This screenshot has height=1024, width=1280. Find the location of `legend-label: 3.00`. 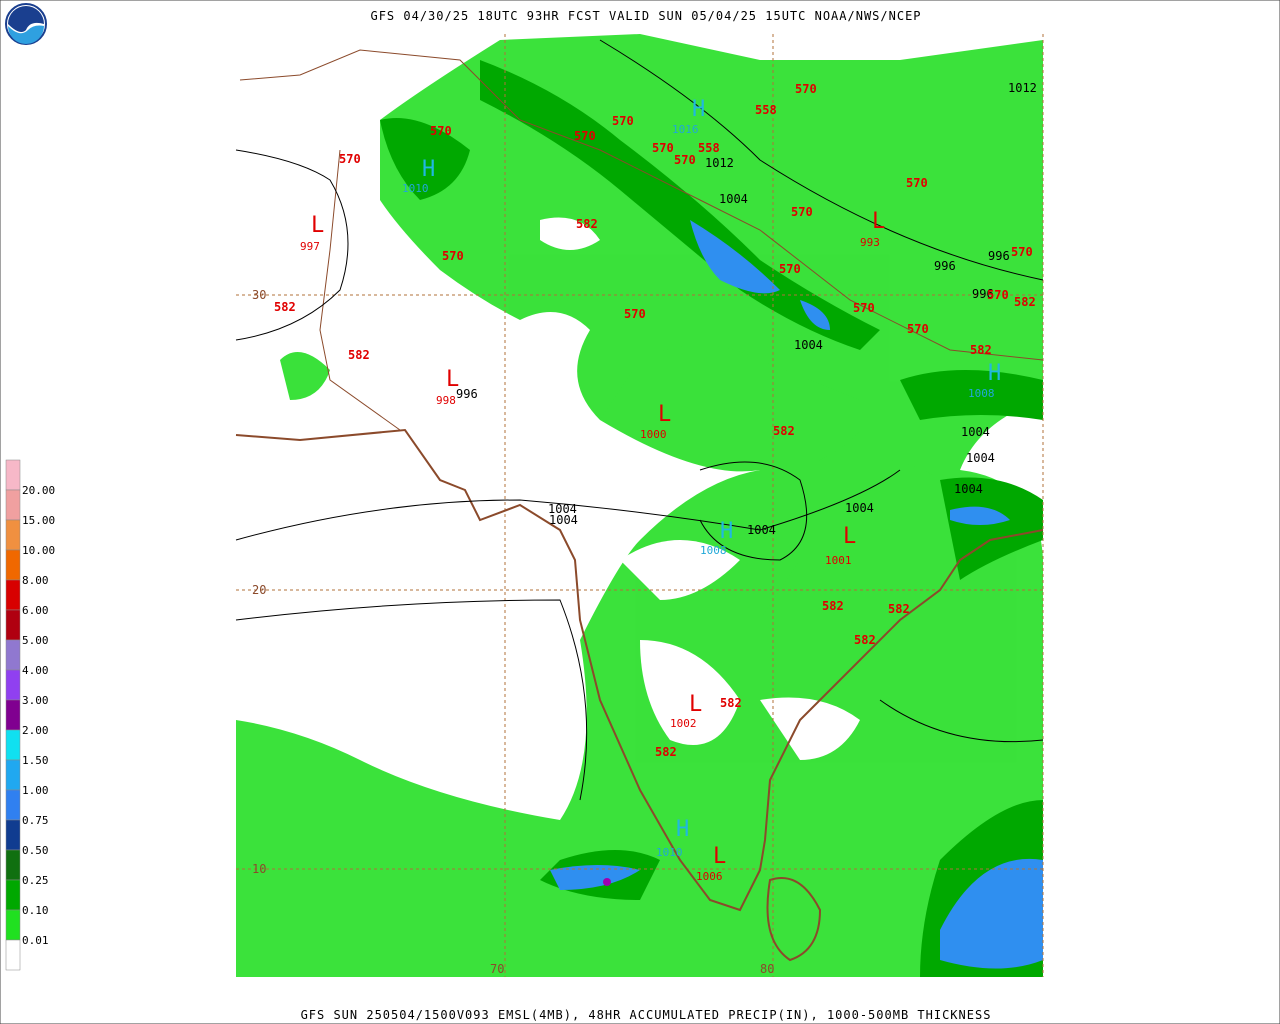

legend-label: 3.00 is located at coordinates (35, 700).